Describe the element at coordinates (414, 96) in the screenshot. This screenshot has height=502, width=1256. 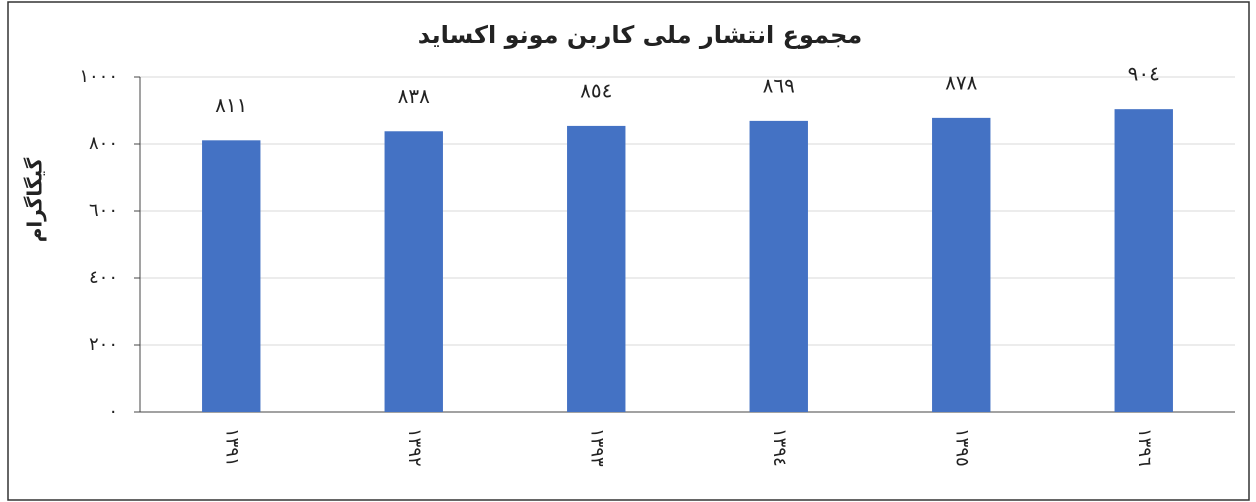
I see `data-label: ٨٣٨` at that location.